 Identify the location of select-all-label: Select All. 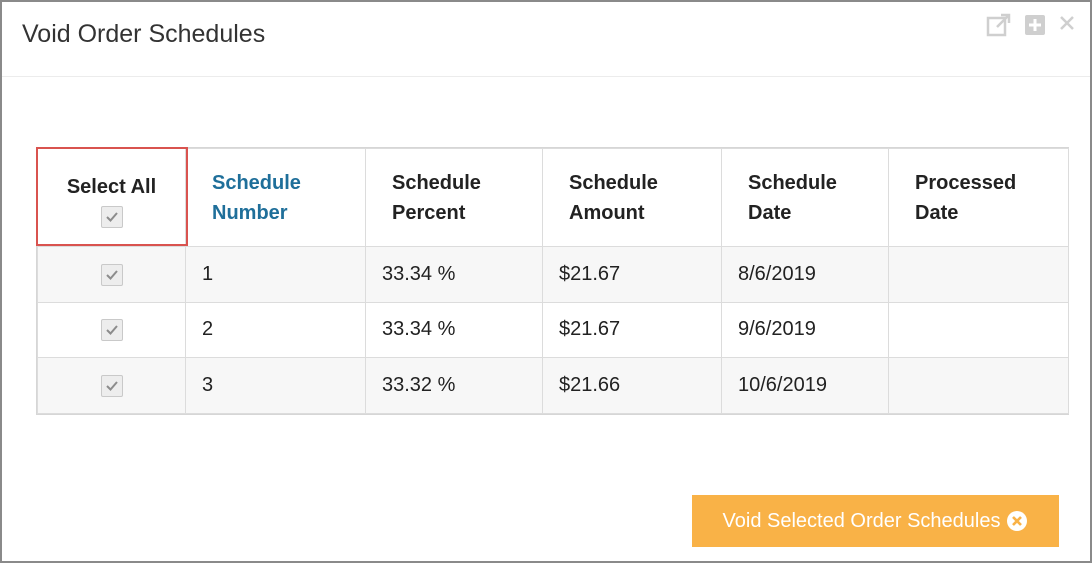
(111, 186).